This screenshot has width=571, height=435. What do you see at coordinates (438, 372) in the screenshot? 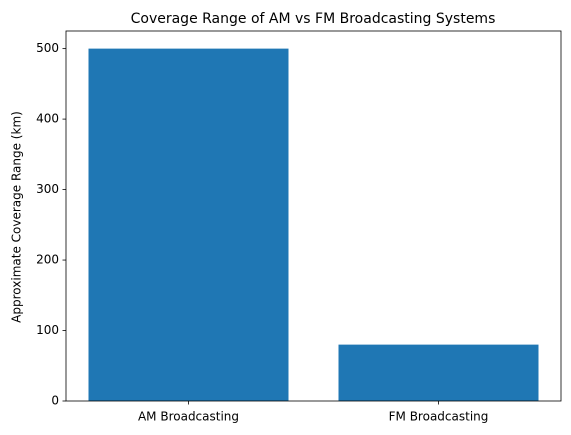
I see `bar` at bounding box center [438, 372].